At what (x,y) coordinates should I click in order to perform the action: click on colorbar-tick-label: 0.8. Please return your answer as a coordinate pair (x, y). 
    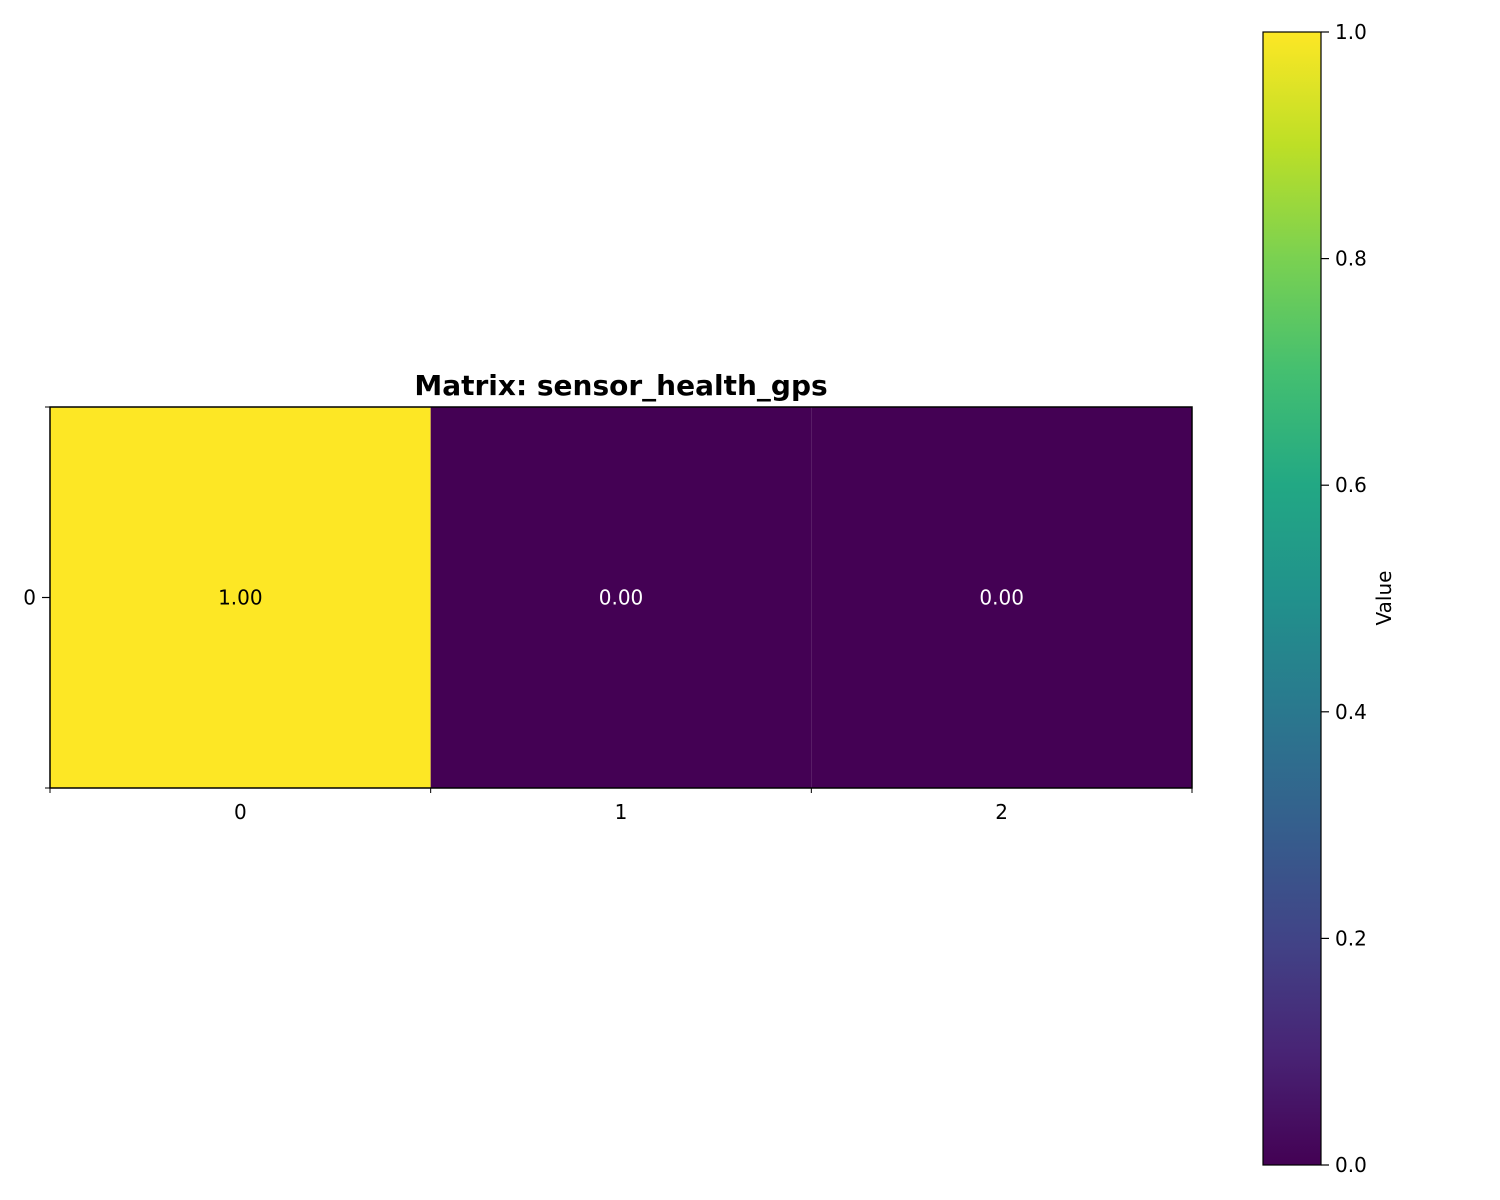
    Looking at the image, I should click on (1351, 259).